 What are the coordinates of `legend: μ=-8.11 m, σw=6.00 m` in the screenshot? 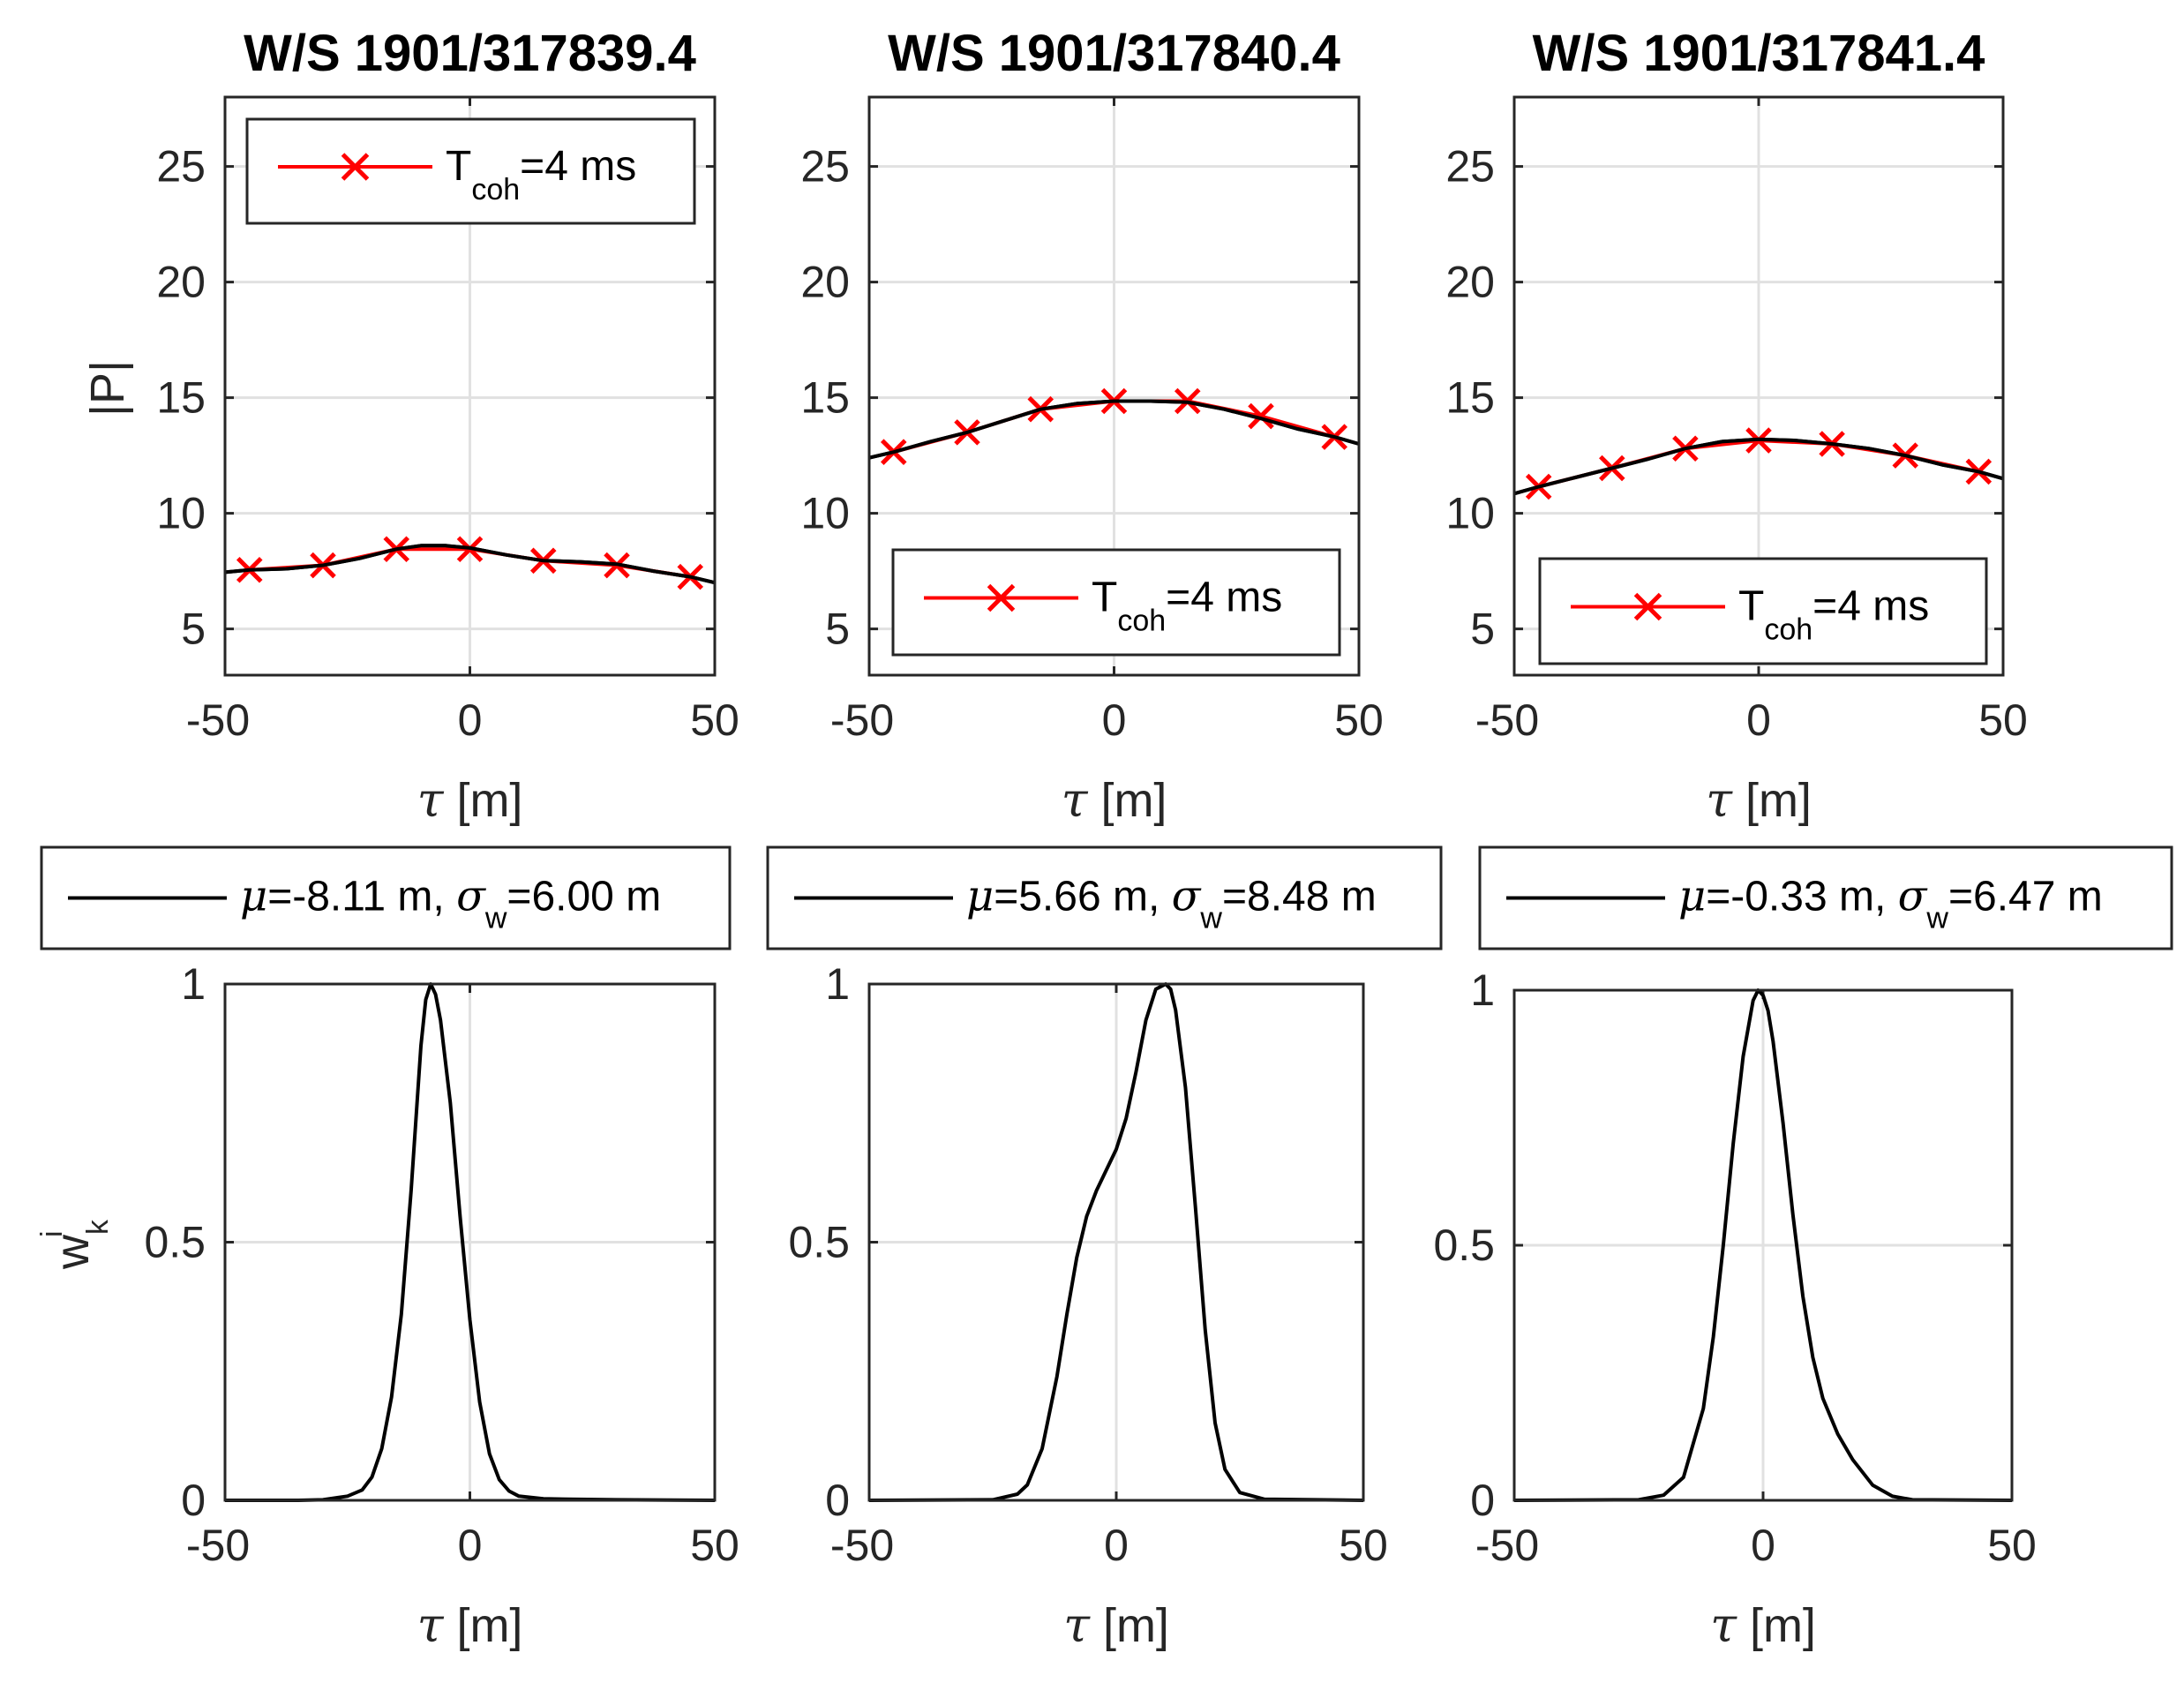 It's located at (386, 897).